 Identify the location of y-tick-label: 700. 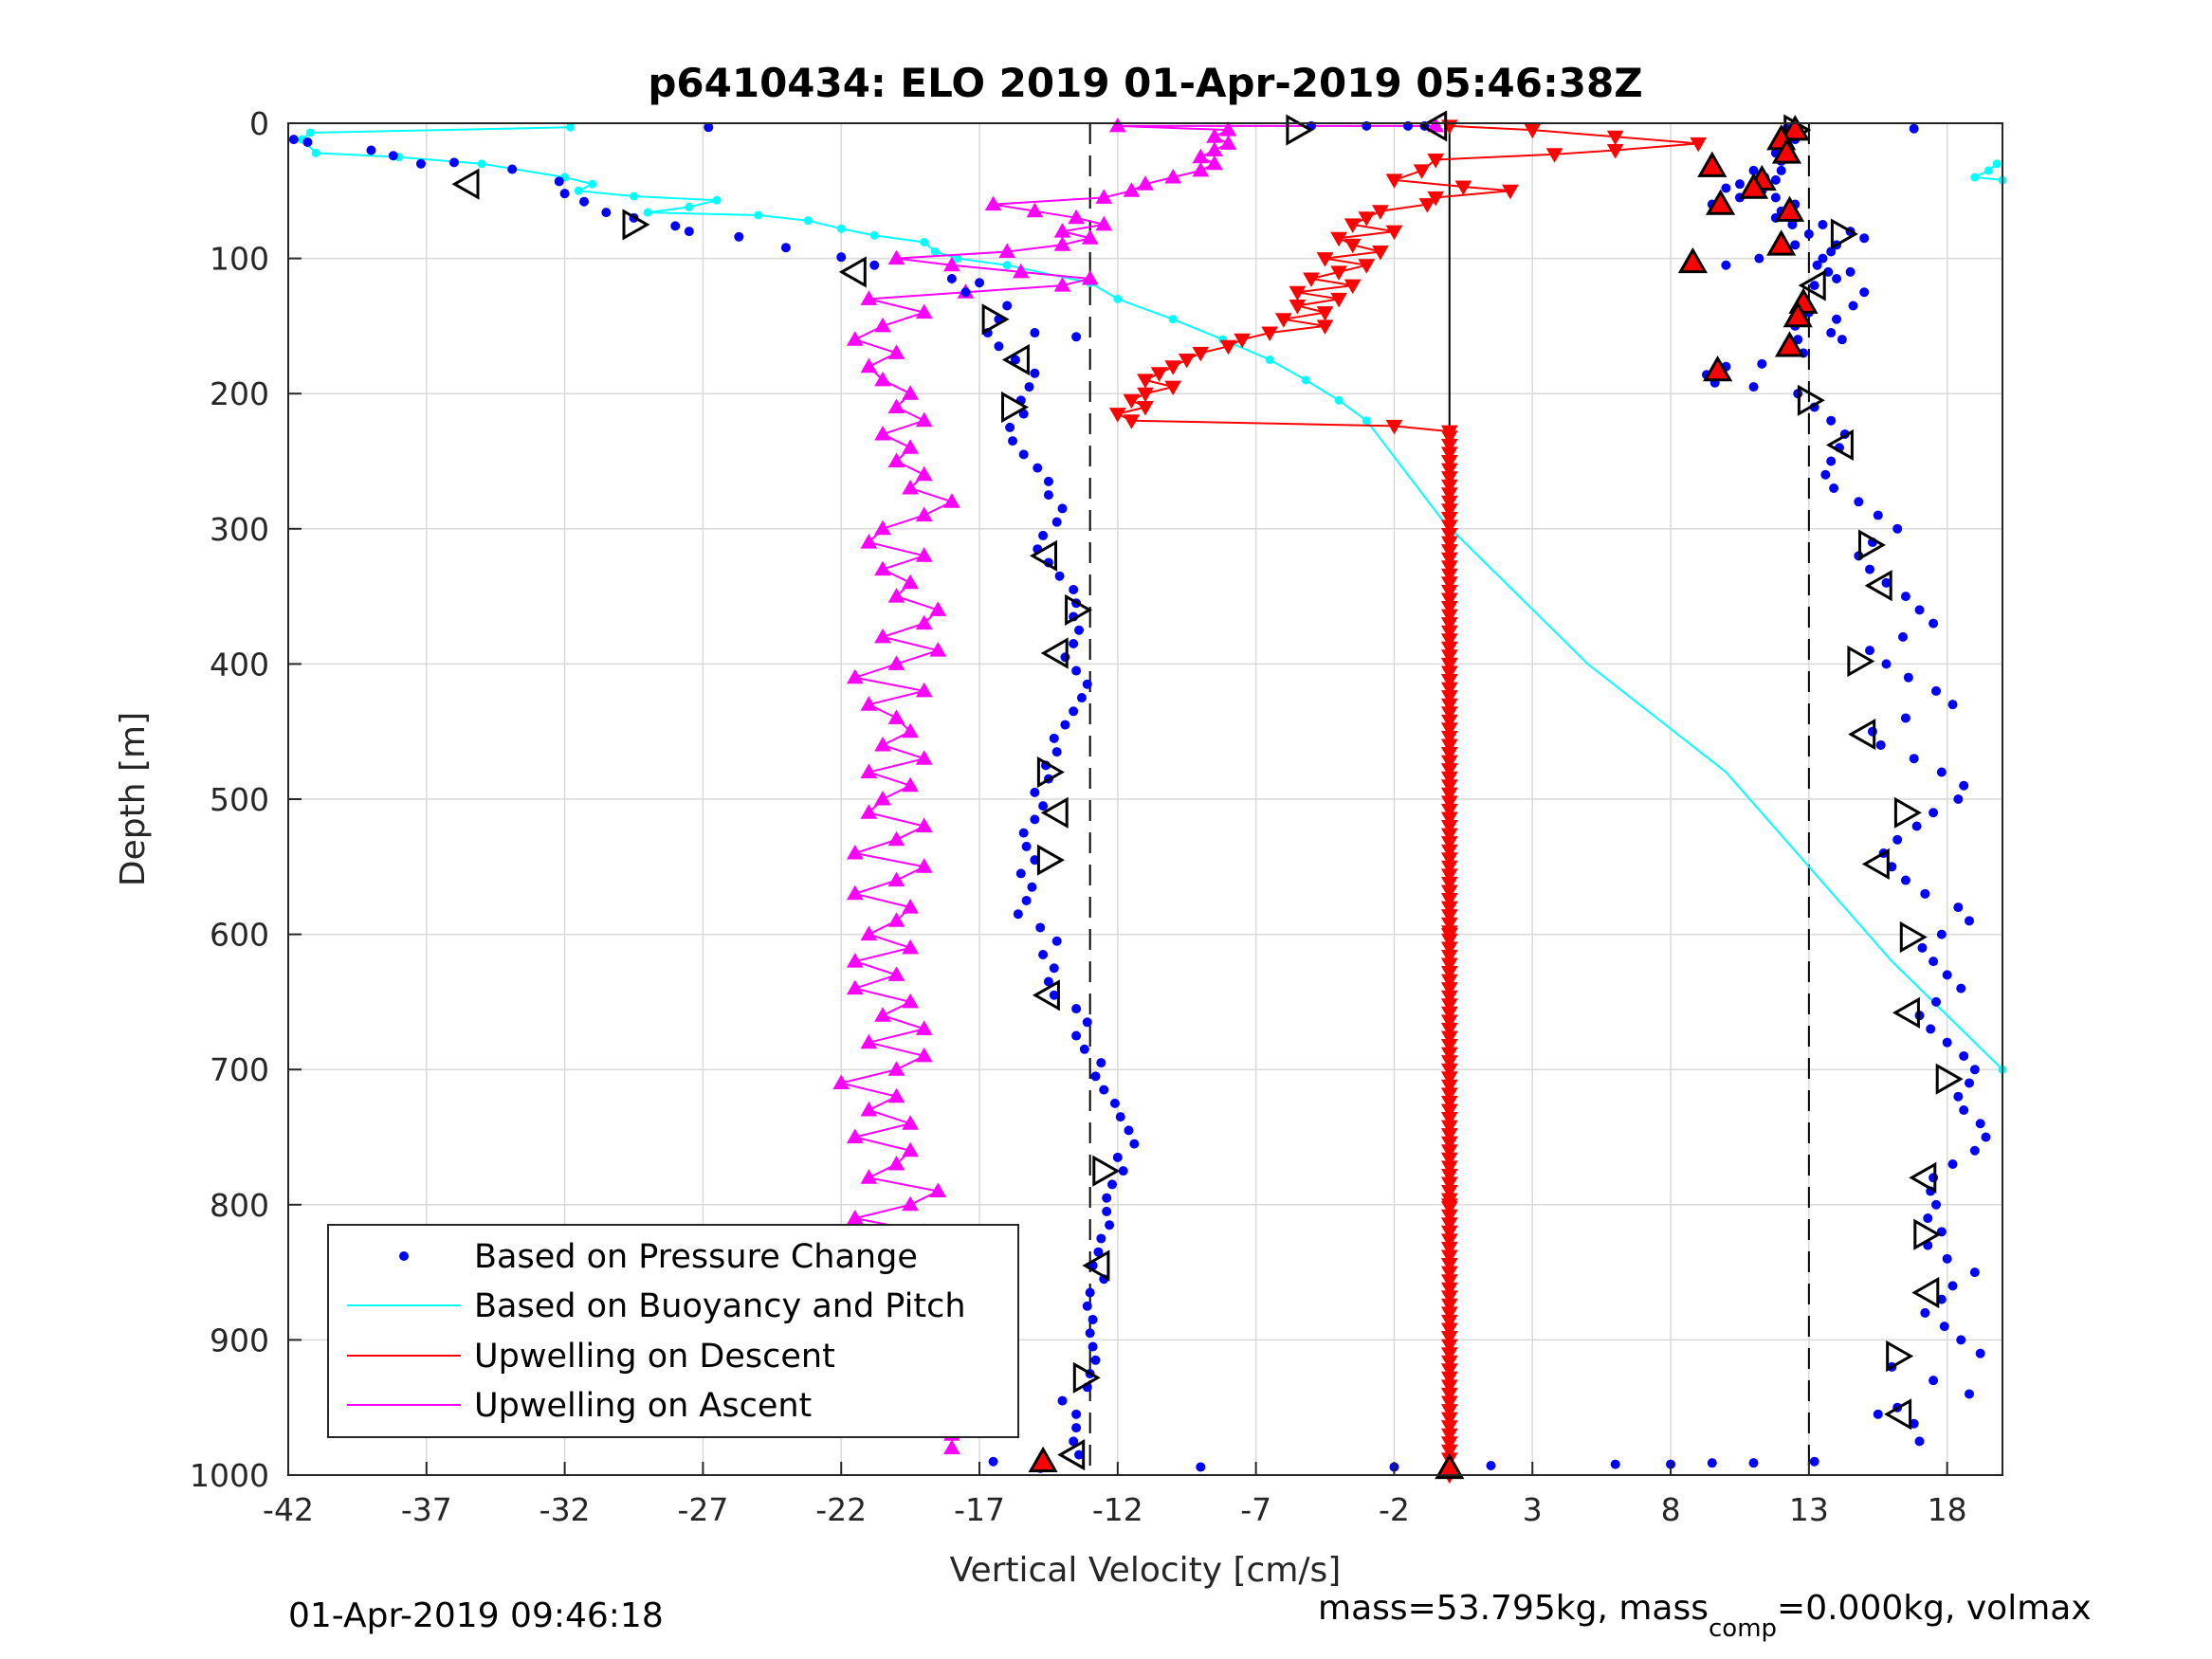
(239, 1069).